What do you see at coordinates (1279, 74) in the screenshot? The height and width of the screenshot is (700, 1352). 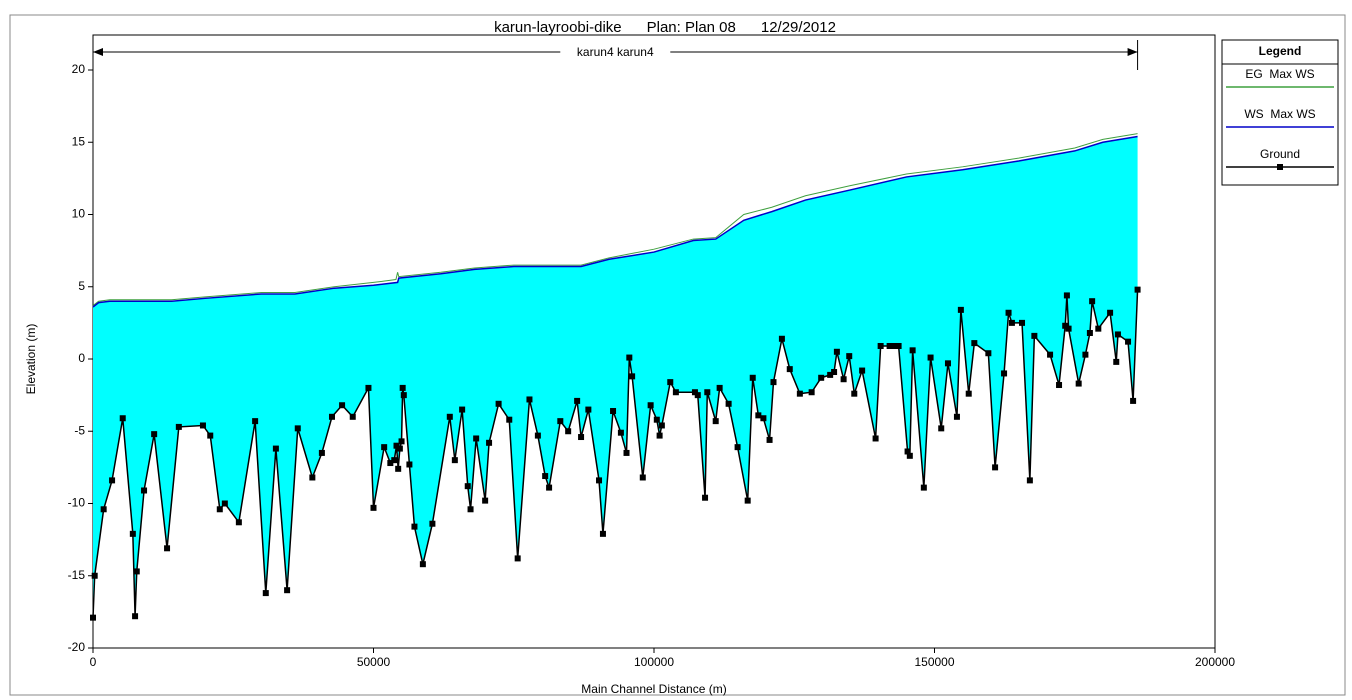 I see `legend-label: EG Max WS` at bounding box center [1279, 74].